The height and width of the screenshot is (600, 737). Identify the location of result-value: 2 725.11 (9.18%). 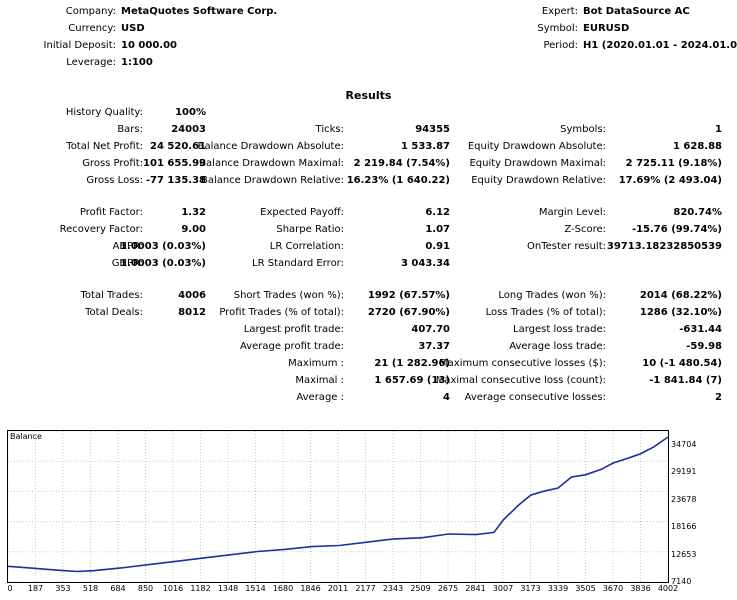
(673, 163).